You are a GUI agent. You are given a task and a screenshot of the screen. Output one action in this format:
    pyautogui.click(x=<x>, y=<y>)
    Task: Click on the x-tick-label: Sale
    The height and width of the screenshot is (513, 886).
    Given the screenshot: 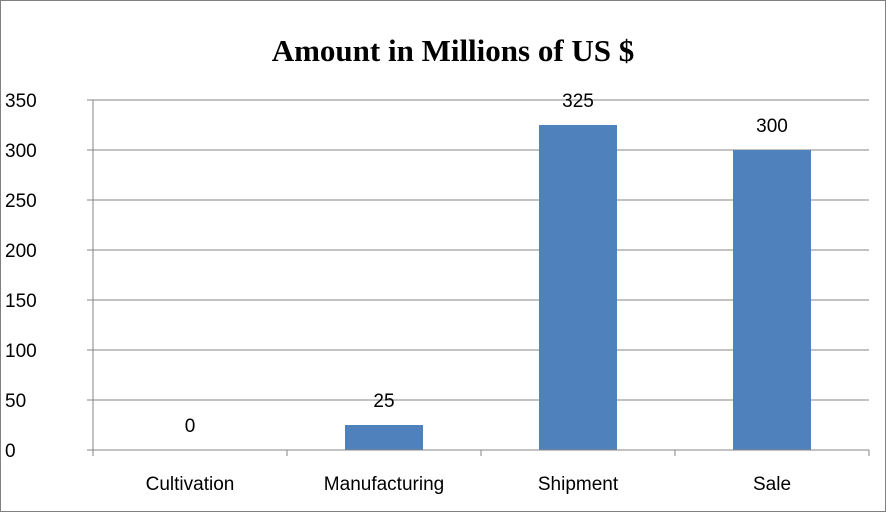 What is the action you would take?
    pyautogui.click(x=772, y=484)
    